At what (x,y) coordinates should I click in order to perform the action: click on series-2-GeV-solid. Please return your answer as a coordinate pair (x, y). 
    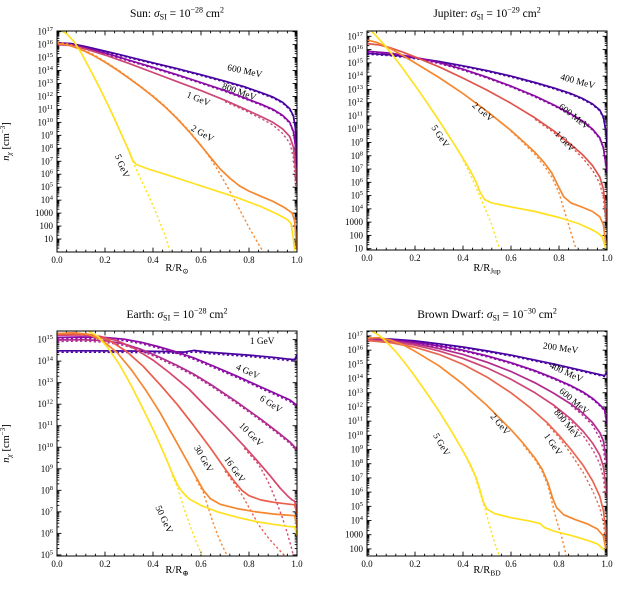
    Looking at the image, I should click on (487, 443).